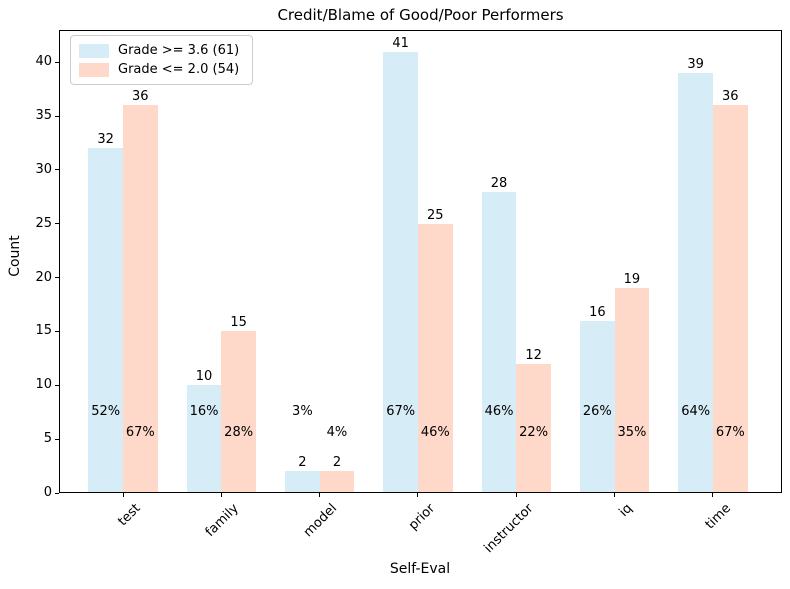  Describe the element at coordinates (43, 385) in the screenshot. I see `y-tick-label: 10` at that location.